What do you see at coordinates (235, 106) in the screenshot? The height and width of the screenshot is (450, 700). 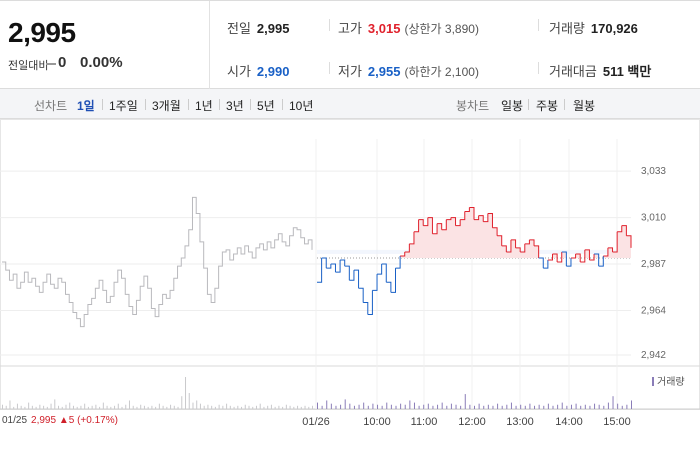 I see `period-3y: 3년` at bounding box center [235, 106].